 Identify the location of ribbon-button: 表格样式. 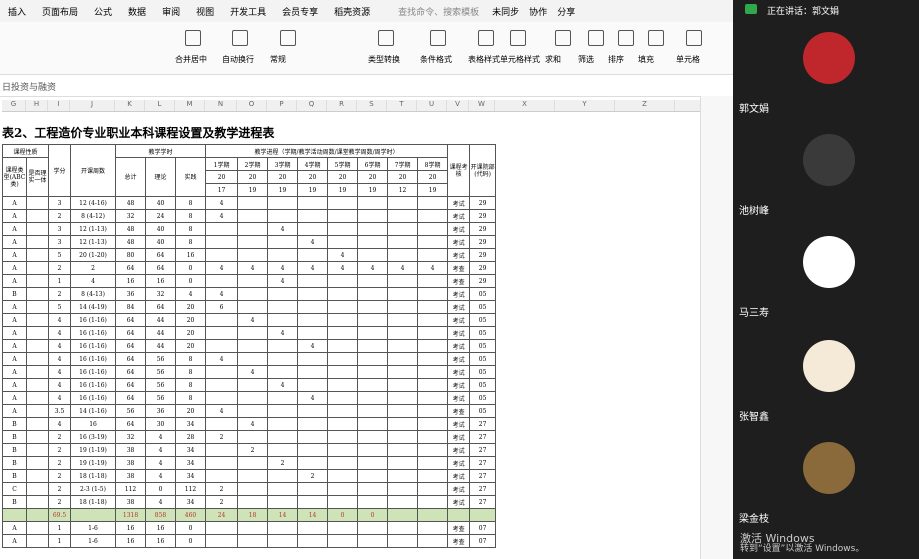
(484, 59).